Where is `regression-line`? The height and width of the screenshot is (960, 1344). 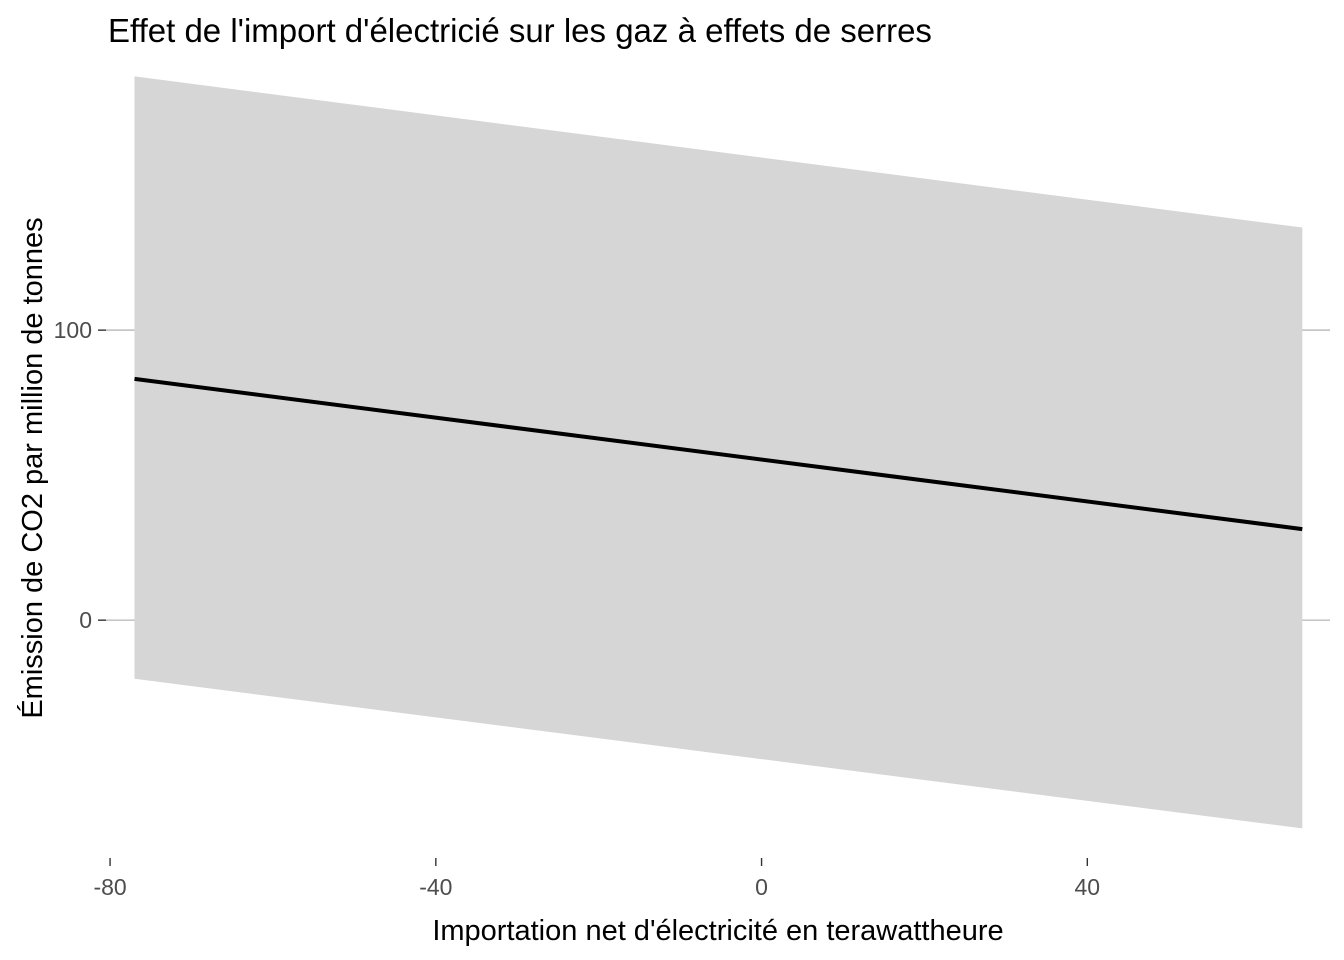
regression-line is located at coordinates (718, 454).